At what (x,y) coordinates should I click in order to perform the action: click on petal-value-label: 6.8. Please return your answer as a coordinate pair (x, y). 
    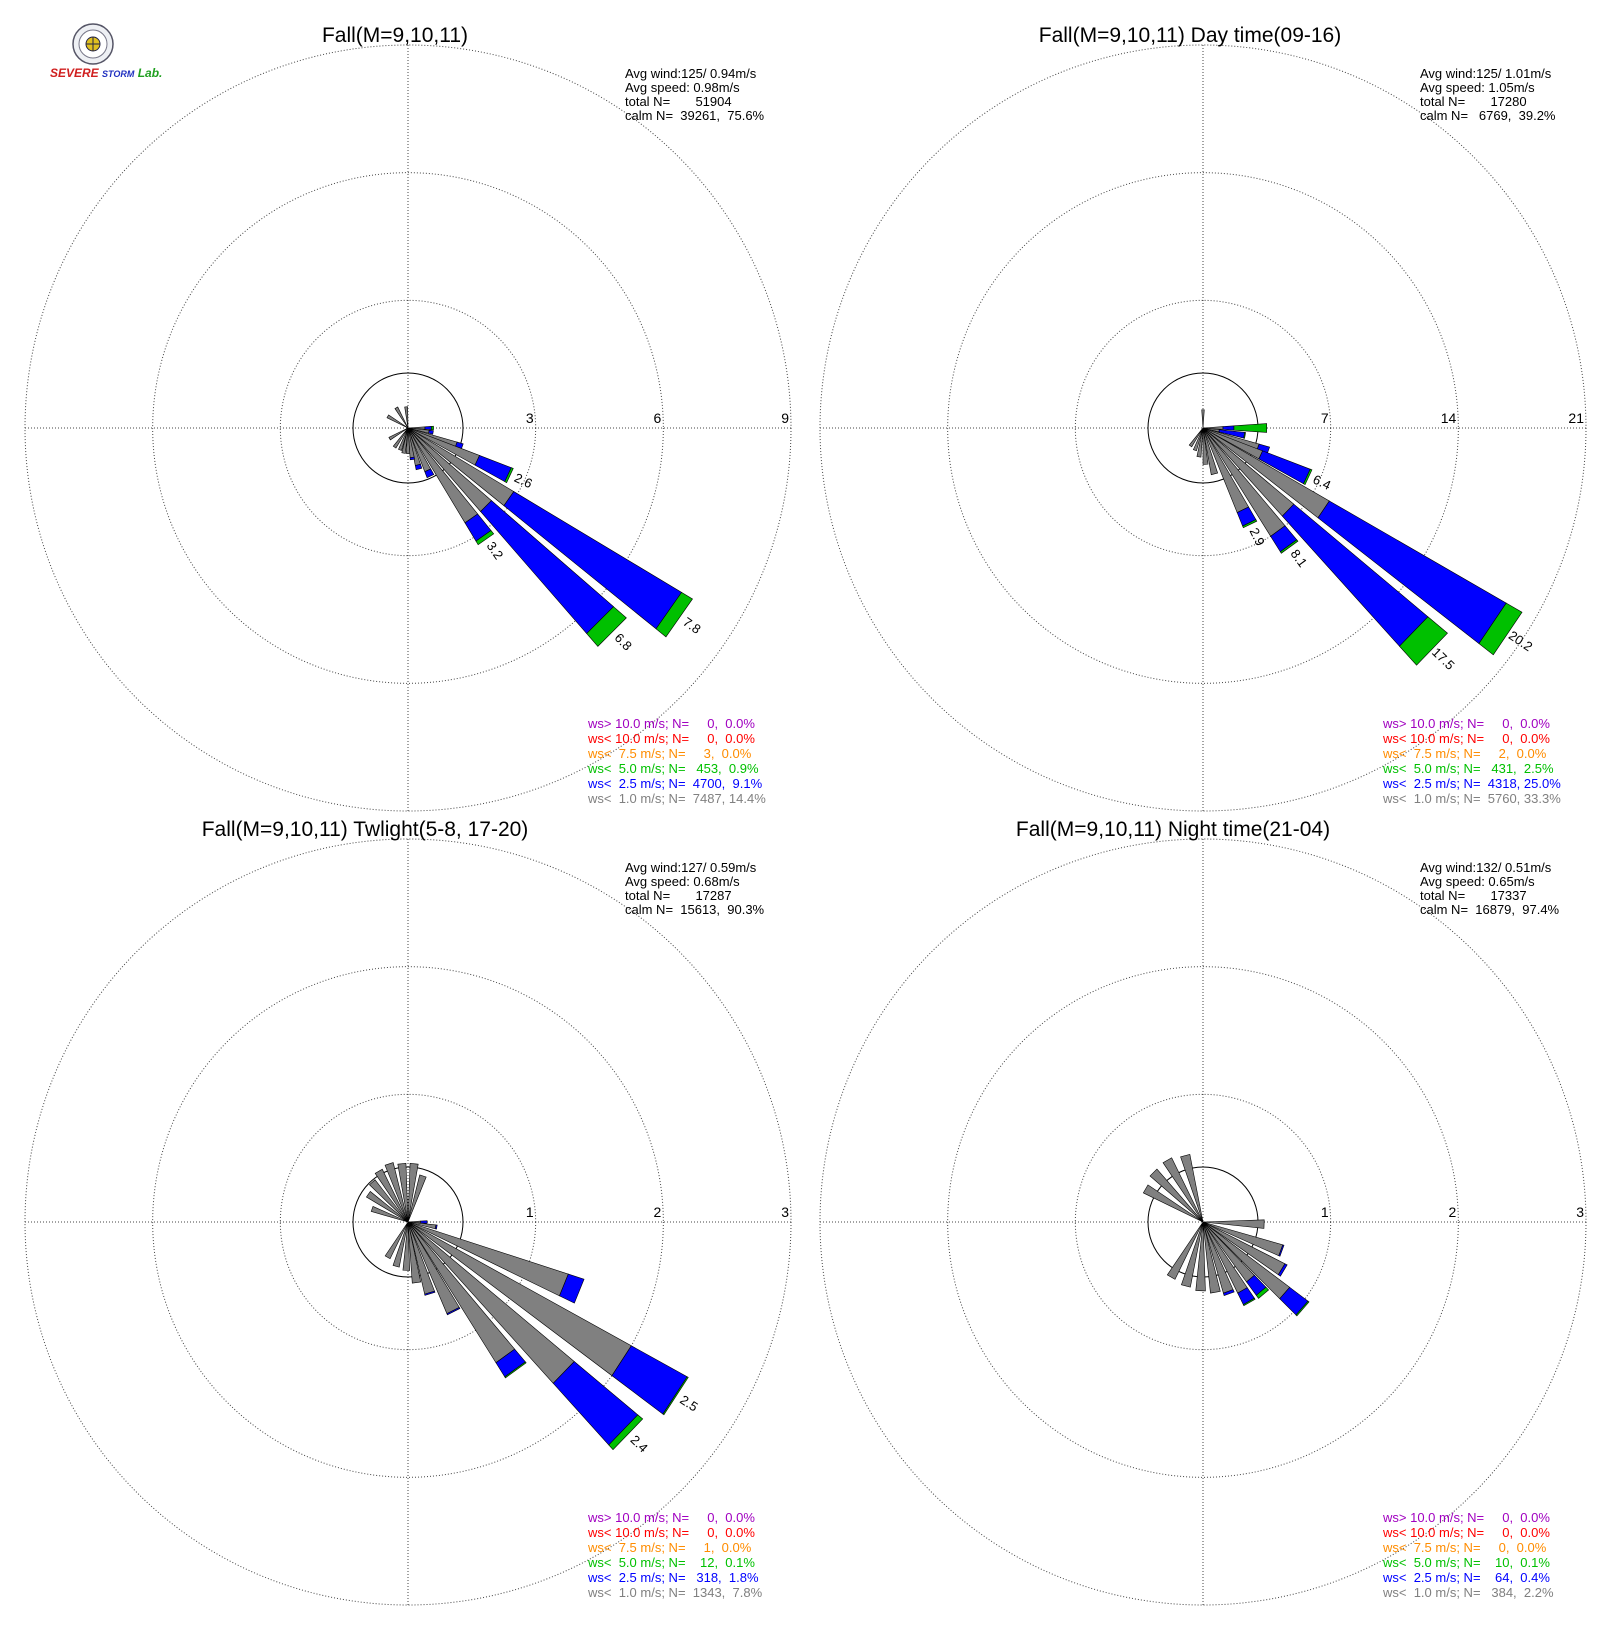
    Looking at the image, I should click on (623, 641).